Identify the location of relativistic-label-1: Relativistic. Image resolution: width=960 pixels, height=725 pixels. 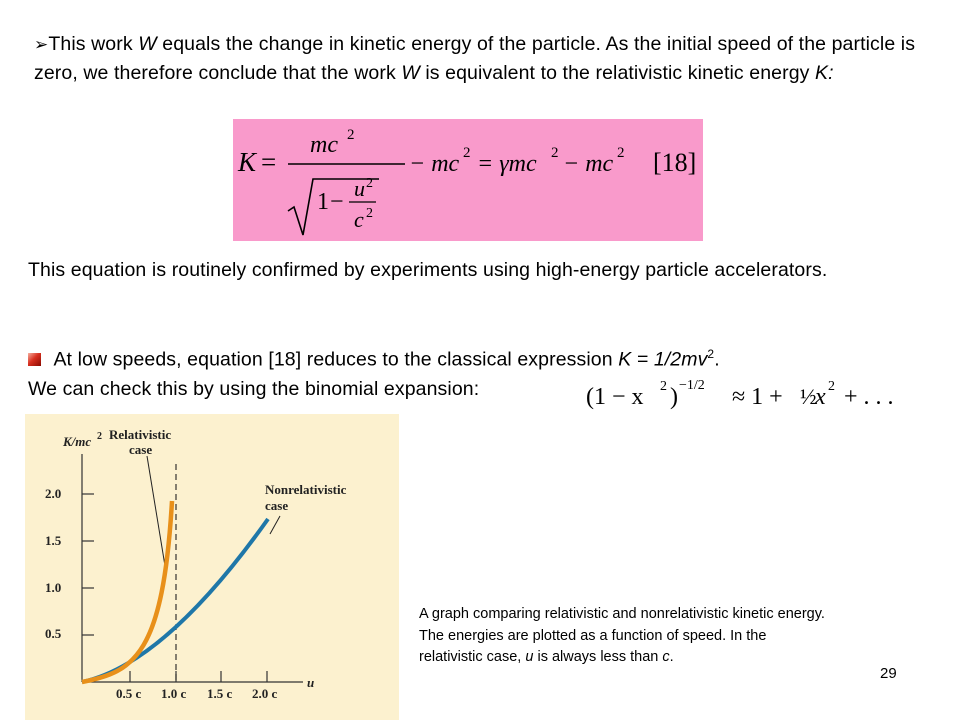
(140, 434).